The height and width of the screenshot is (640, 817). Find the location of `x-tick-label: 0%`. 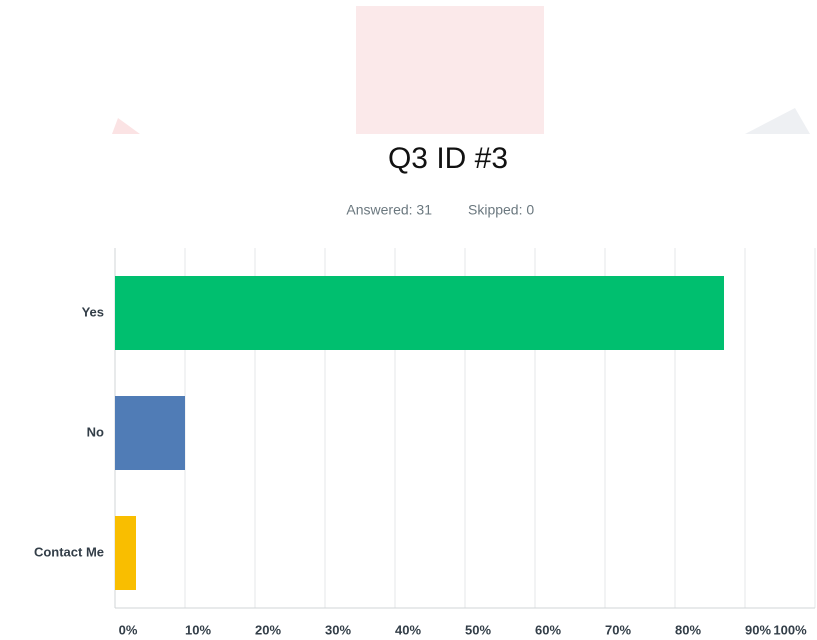

x-tick-label: 0% is located at coordinates (128, 629).